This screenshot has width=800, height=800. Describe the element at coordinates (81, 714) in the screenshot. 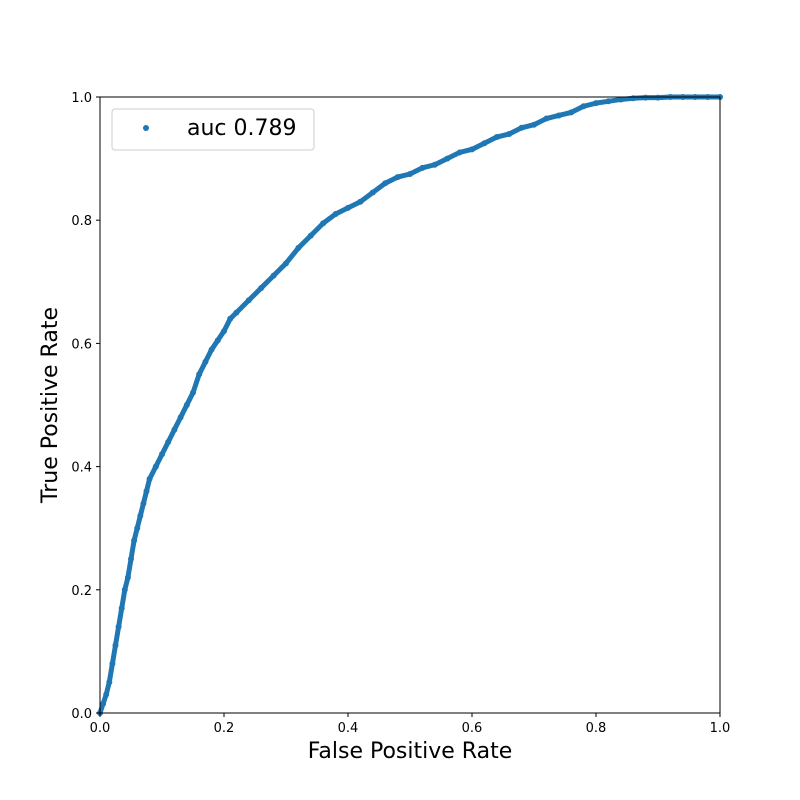

I see `y-tick-label: 0.0` at that location.